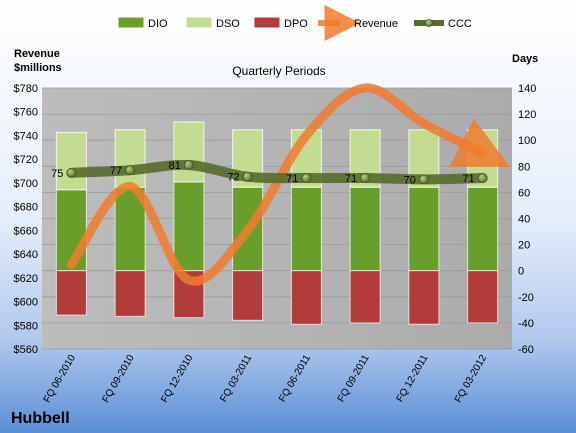 The height and width of the screenshot is (433, 576). What do you see at coordinates (410, 180) in the screenshot?
I see `ccc-data-label: 70` at bounding box center [410, 180].